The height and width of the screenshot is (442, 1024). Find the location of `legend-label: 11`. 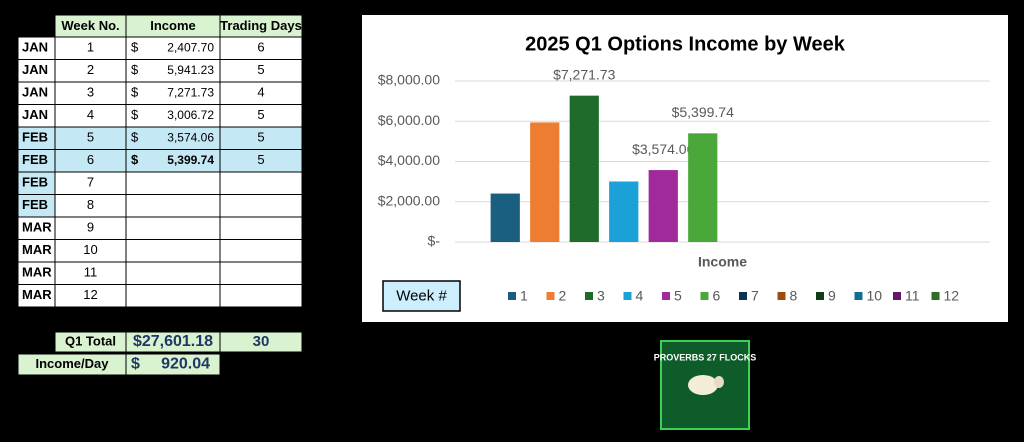

legend-label: 11 is located at coordinates (912, 296).